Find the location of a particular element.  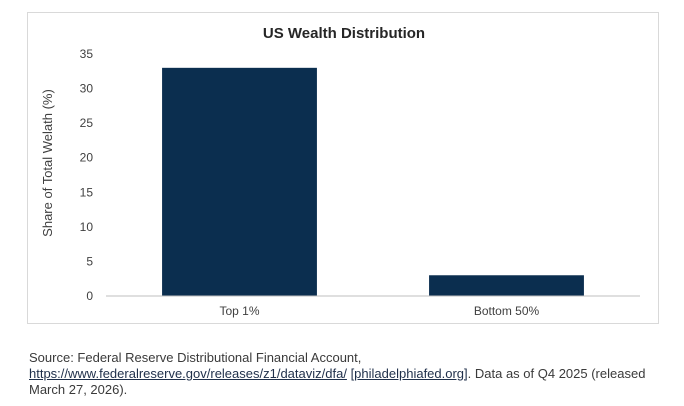

x-axis-ticks: Top 1% Bottom 50% is located at coordinates (379, 311).